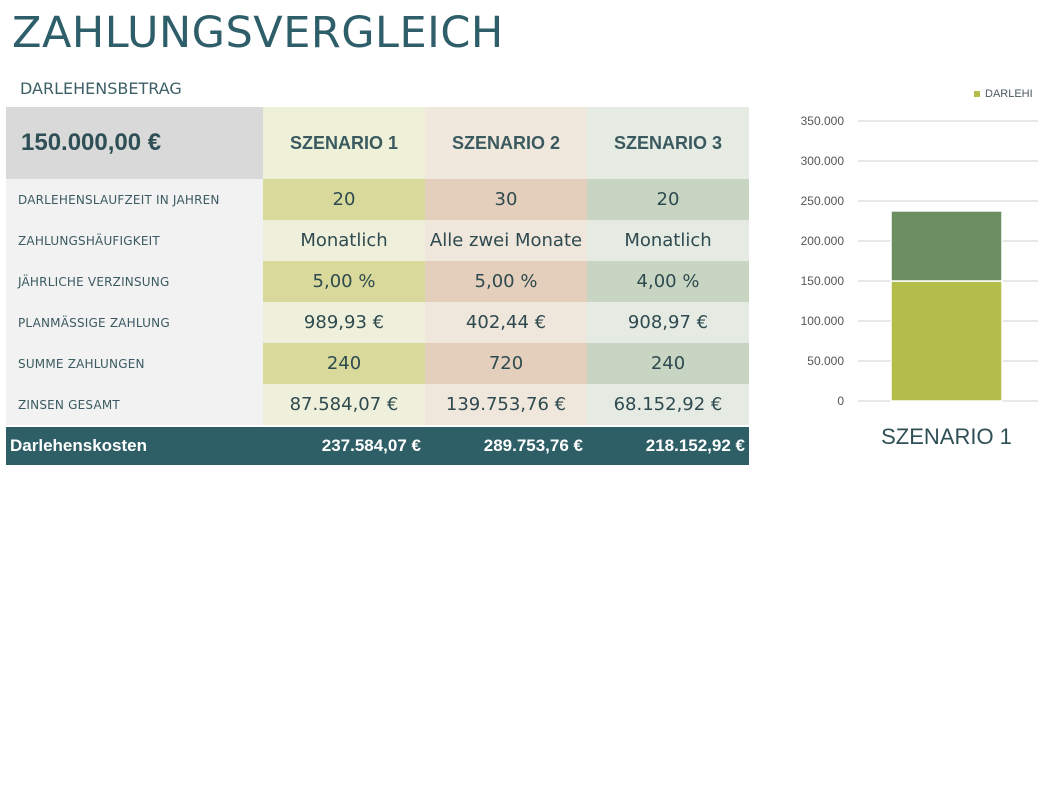 The width and height of the screenshot is (1038, 800). Describe the element at coordinates (134, 322) in the screenshot. I see `row-label: PLANMÄSSIGE ZAHLUNG` at that location.